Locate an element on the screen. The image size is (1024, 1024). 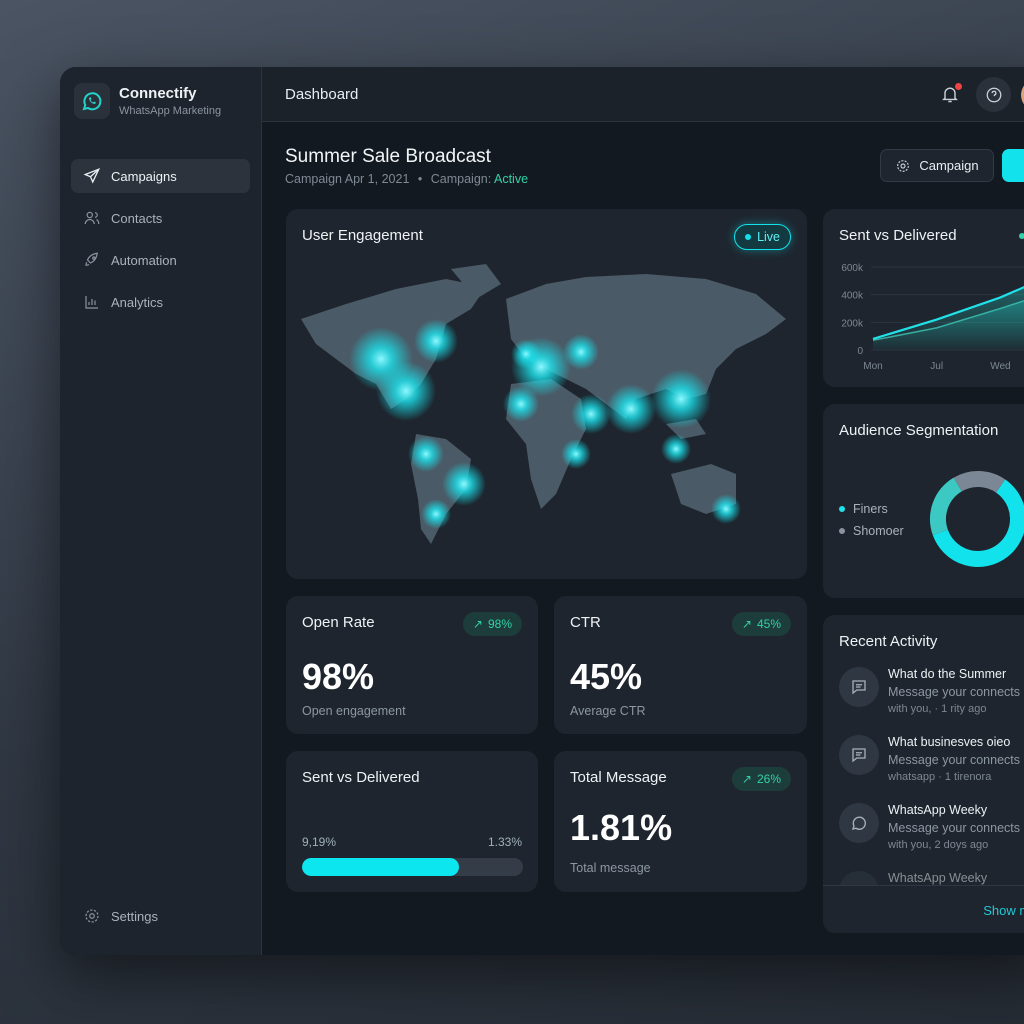
world-map is located at coordinates (543, 404).